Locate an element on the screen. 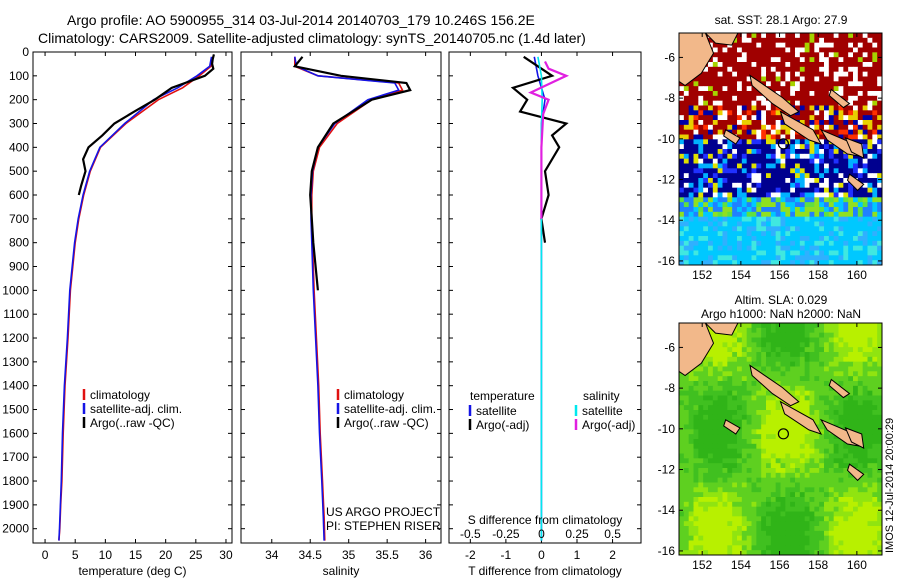  diff-legend-title-salinity: salinity is located at coordinates (601, 396).